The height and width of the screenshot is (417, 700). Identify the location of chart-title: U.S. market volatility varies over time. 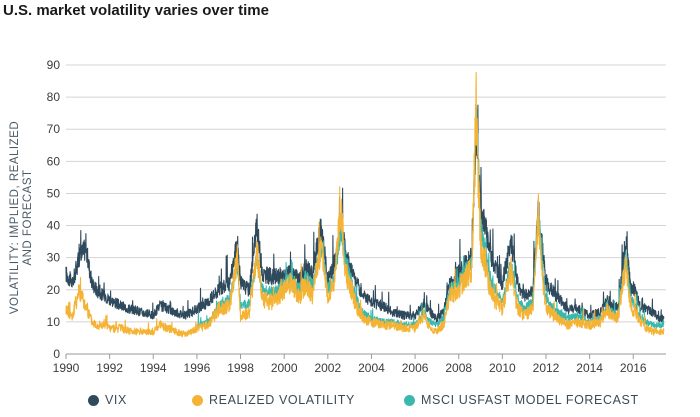
(136, 10).